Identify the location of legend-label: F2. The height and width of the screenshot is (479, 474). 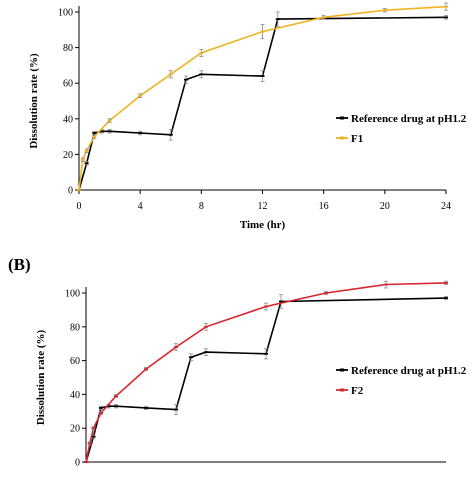
(357, 391).